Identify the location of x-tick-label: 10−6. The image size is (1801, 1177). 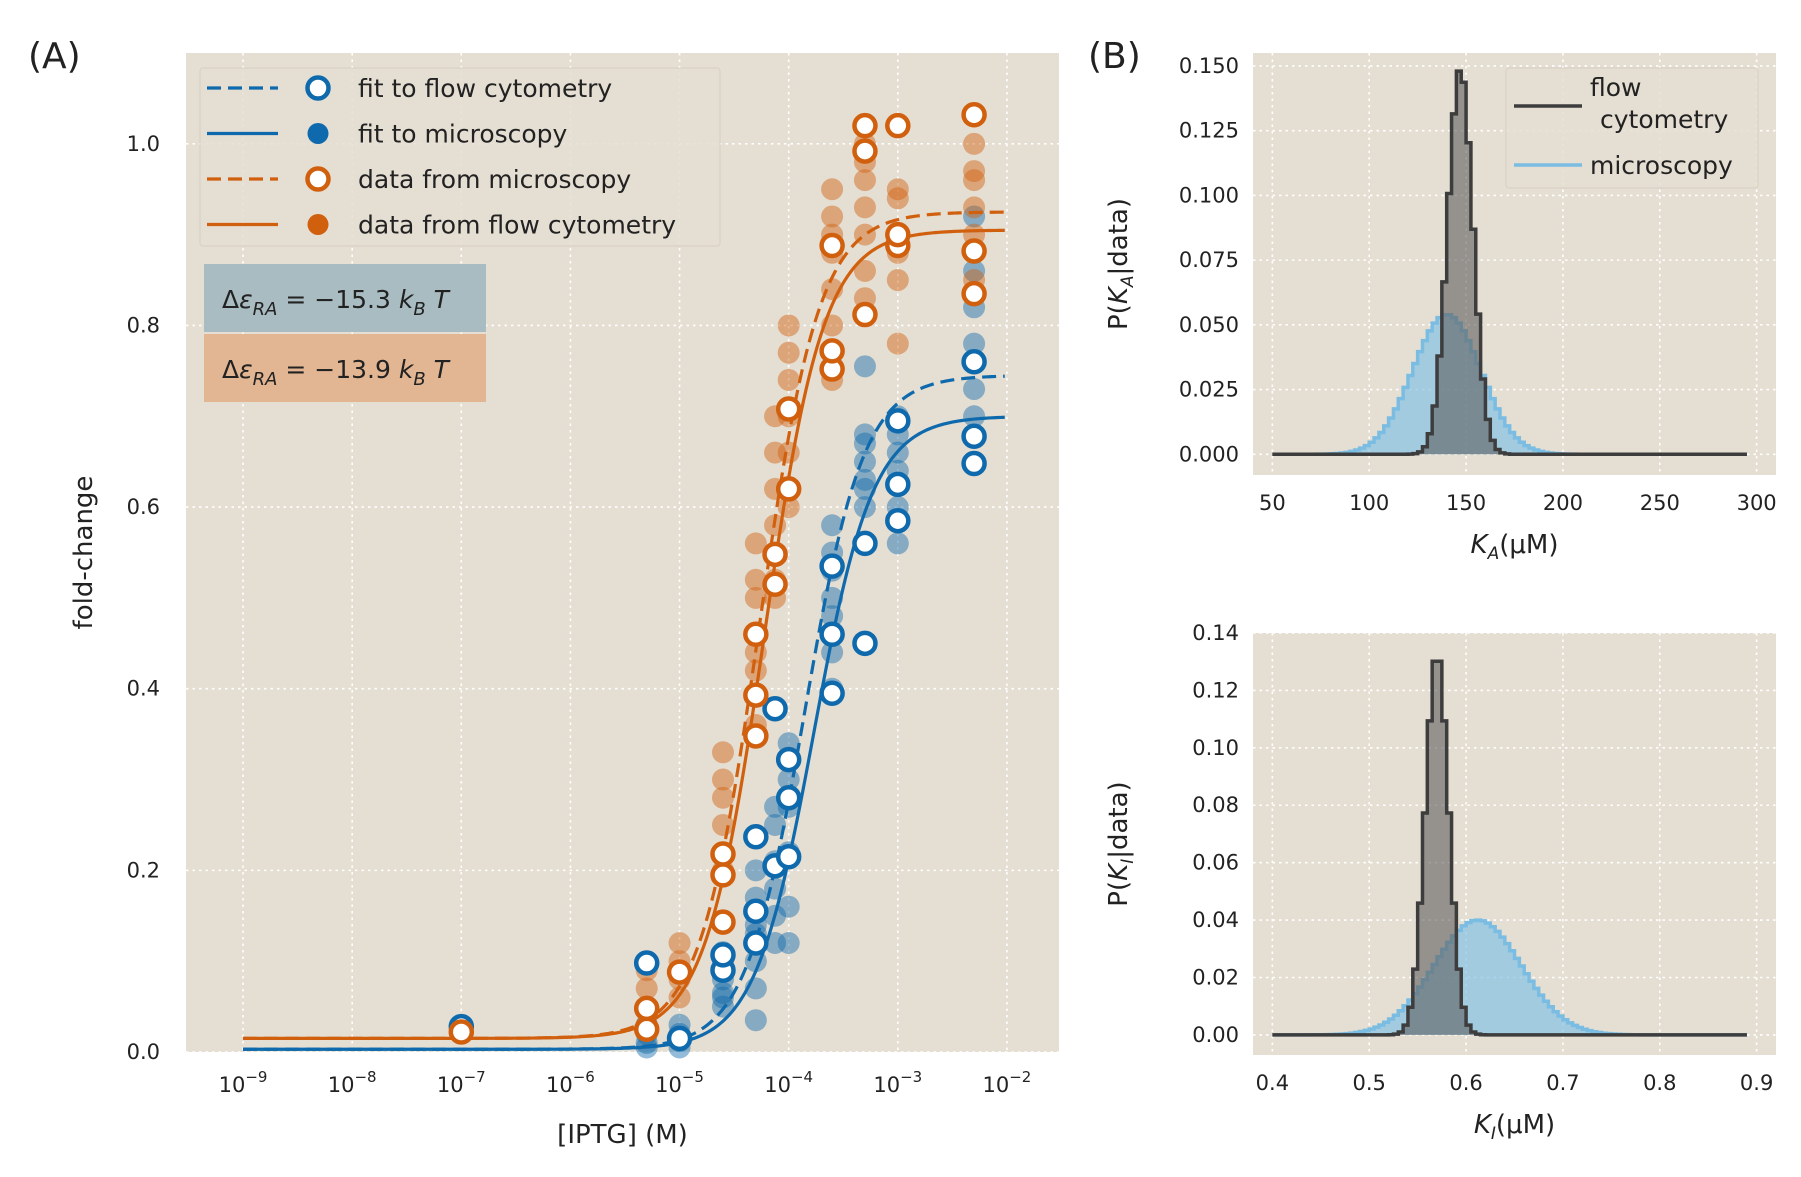
(570, 1082).